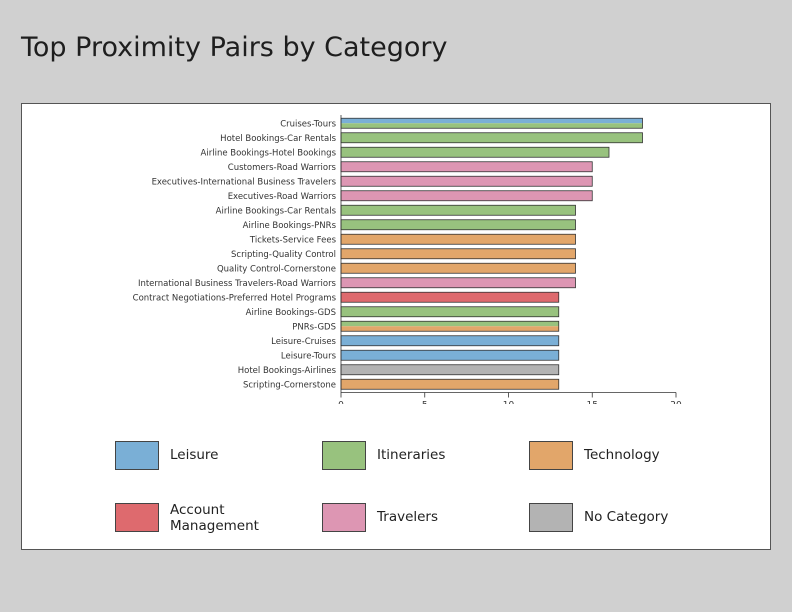 Image resolution: width=792 pixels, height=612 pixels. What do you see at coordinates (278, 139) in the screenshot?
I see `category-label: Hotel Bookings-Car Rentals` at bounding box center [278, 139].